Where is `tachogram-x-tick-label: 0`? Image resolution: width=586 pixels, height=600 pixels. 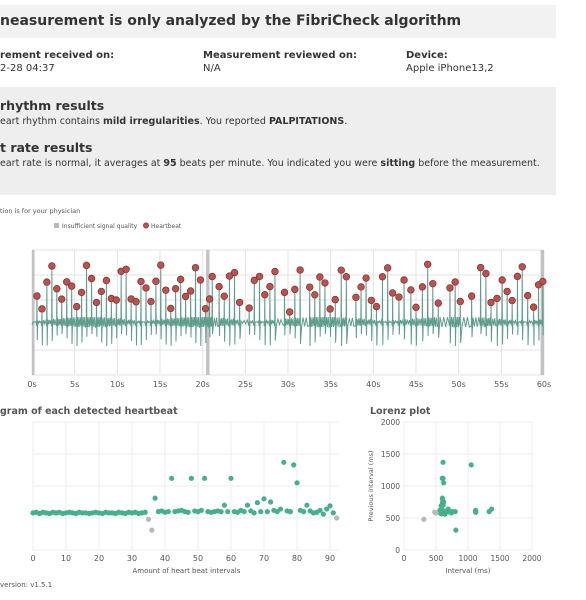
tachogram-x-tick-label: 0 is located at coordinates (32, 558).